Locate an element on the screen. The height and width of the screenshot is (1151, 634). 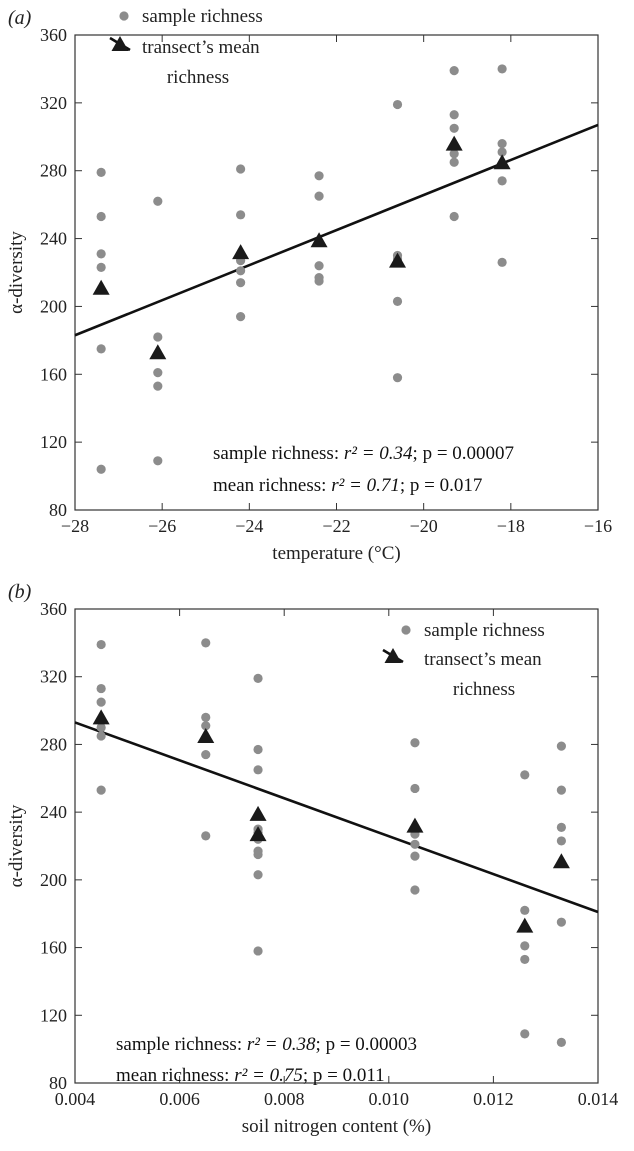
y-tick-label: 120 is located at coordinates (53, 1015).